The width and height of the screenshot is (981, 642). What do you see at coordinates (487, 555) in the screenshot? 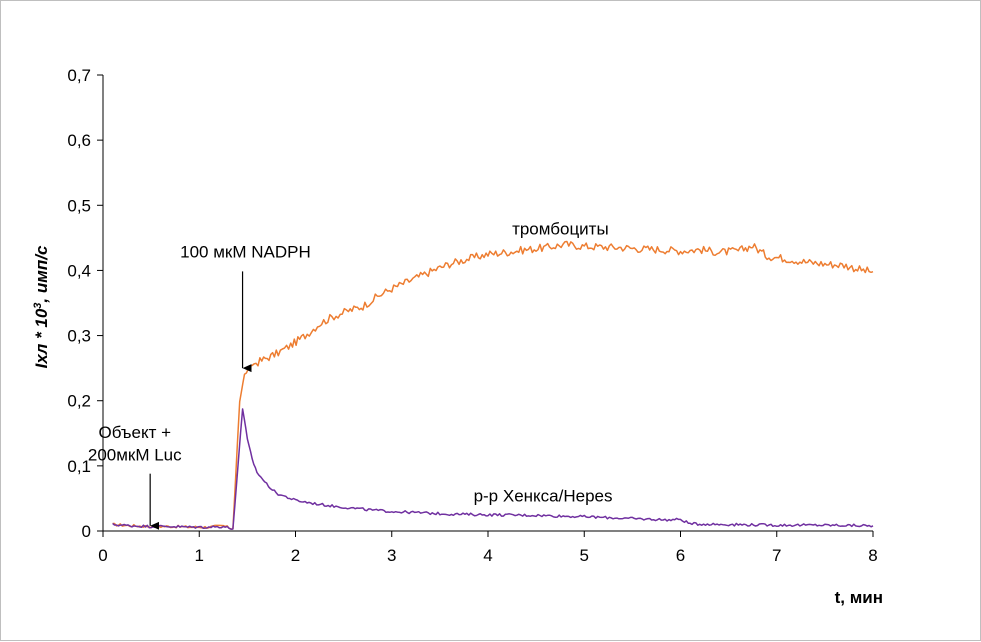
I see `x-tick-label: 4` at bounding box center [487, 555].